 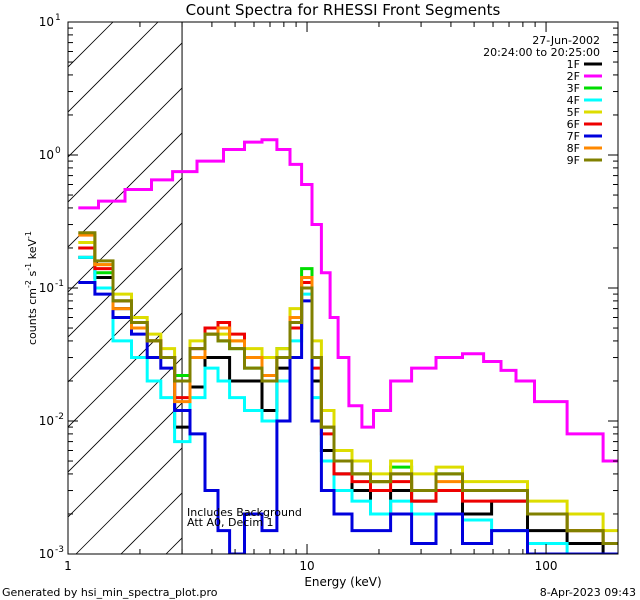 What do you see at coordinates (59, 417) in the screenshot?
I see `y-tick-exponent: -2` at bounding box center [59, 417].